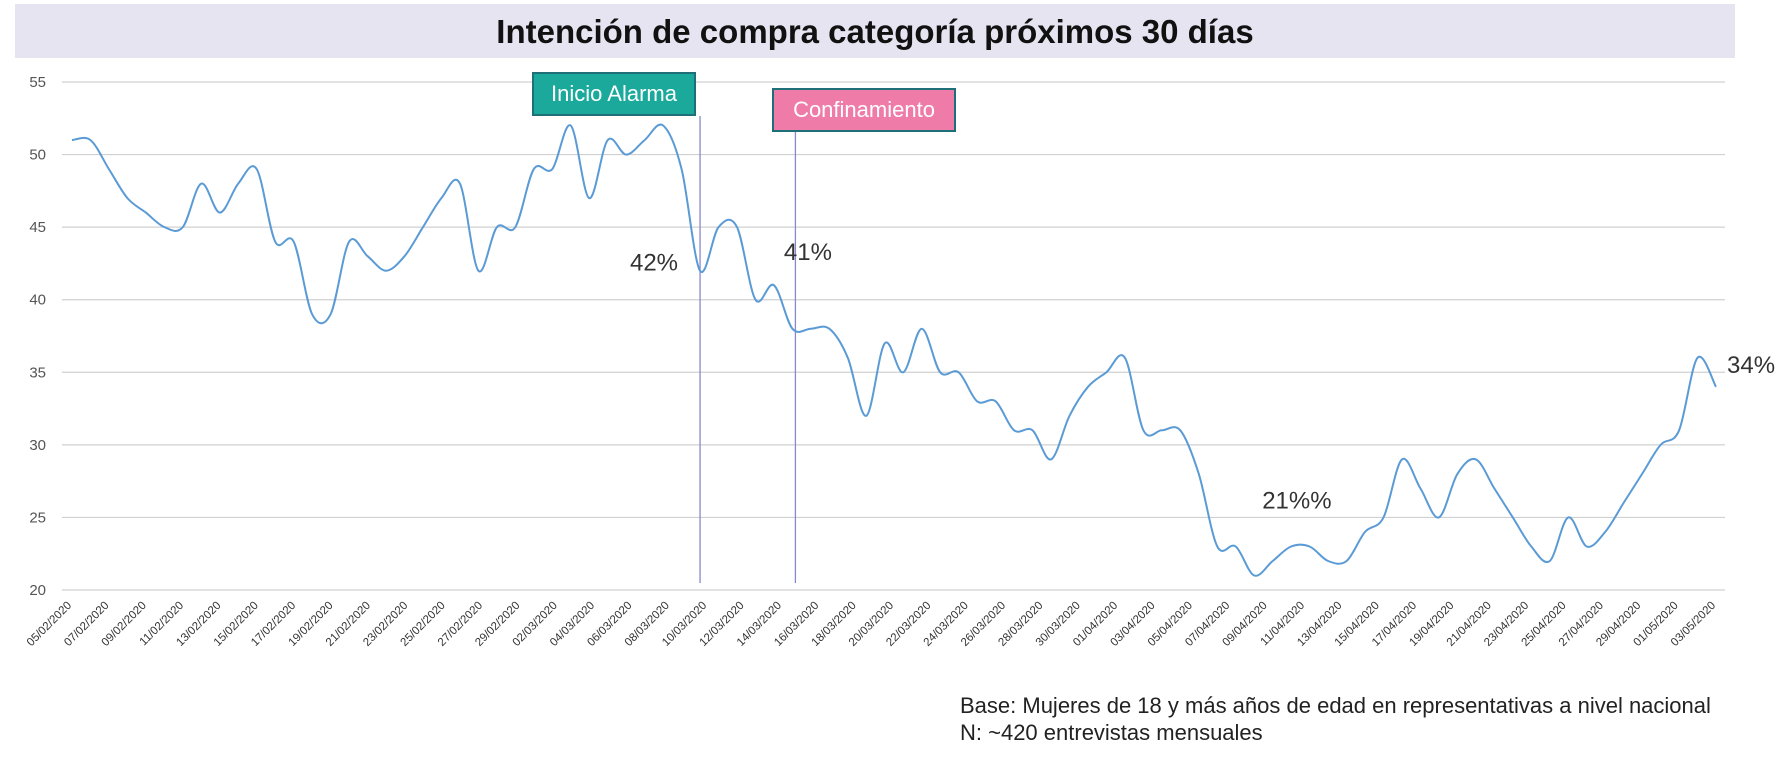 This screenshot has width=1785, height=761. What do you see at coordinates (864, 110) in the screenshot?
I see `confinamiento-callout: Confinamiento` at bounding box center [864, 110].